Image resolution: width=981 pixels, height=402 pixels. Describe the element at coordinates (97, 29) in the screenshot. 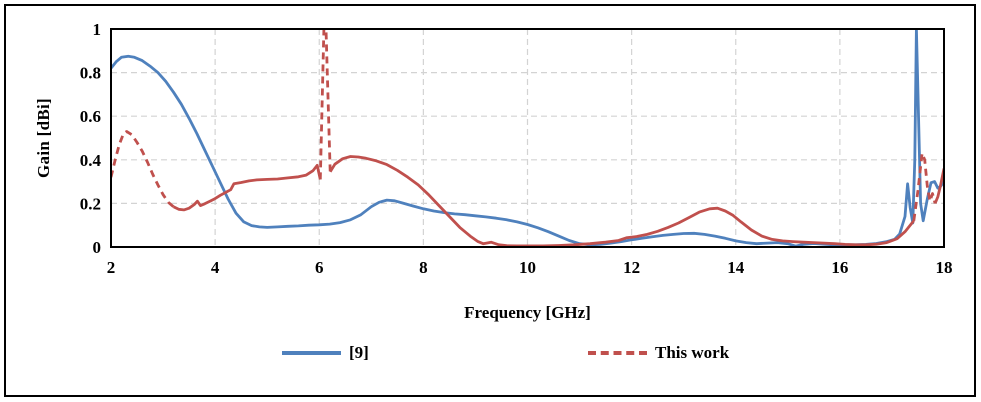

I see `y-tick-label: 1` at that location.